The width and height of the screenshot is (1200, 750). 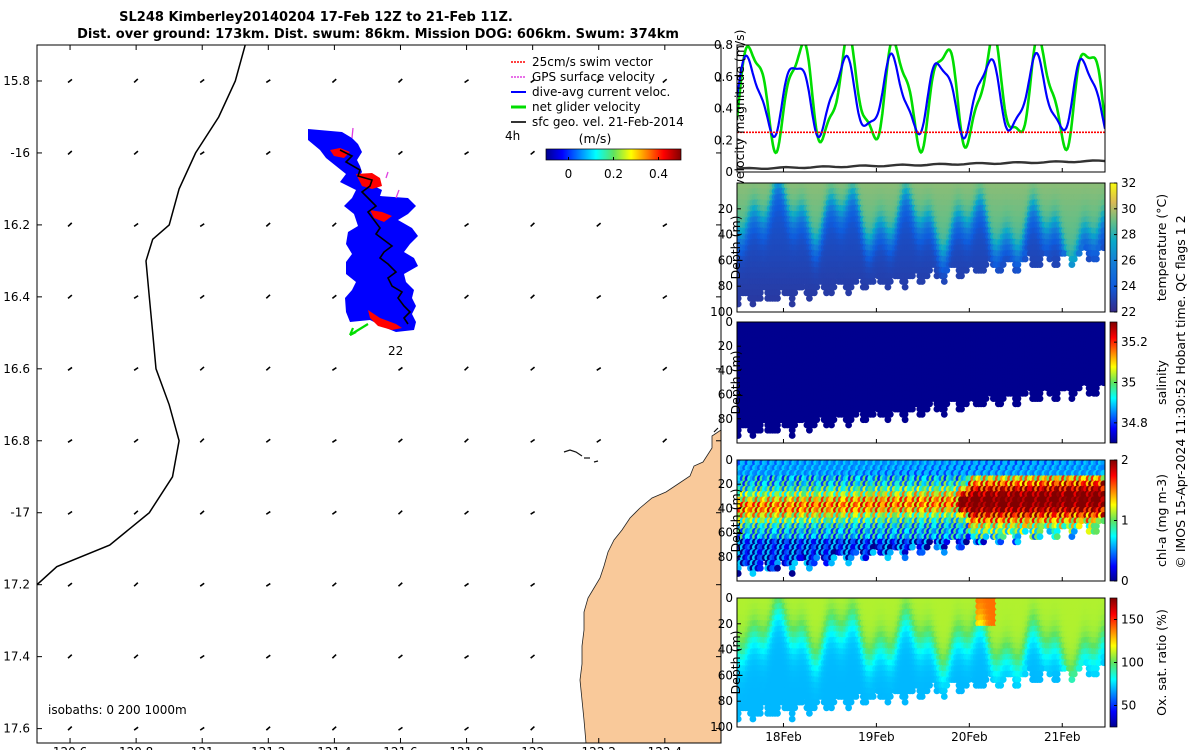 What do you see at coordinates (16, 297) in the screenshot?
I see `map-y-tick-label: 16.4` at bounding box center [16, 297].